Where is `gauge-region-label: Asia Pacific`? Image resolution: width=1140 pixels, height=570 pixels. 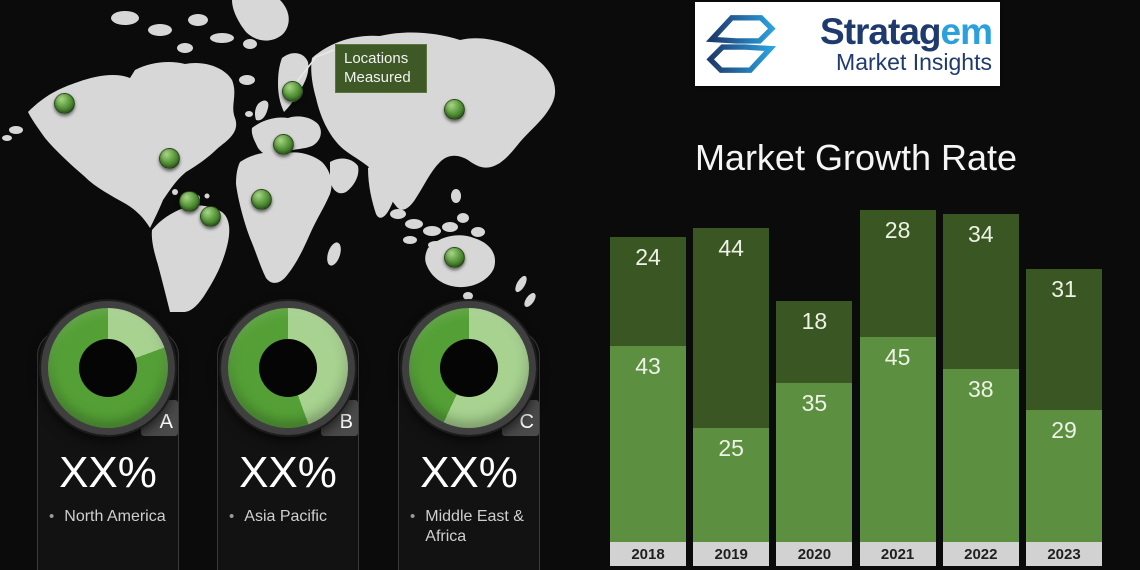 gauge-region-label: Asia Pacific is located at coordinates (285, 516).